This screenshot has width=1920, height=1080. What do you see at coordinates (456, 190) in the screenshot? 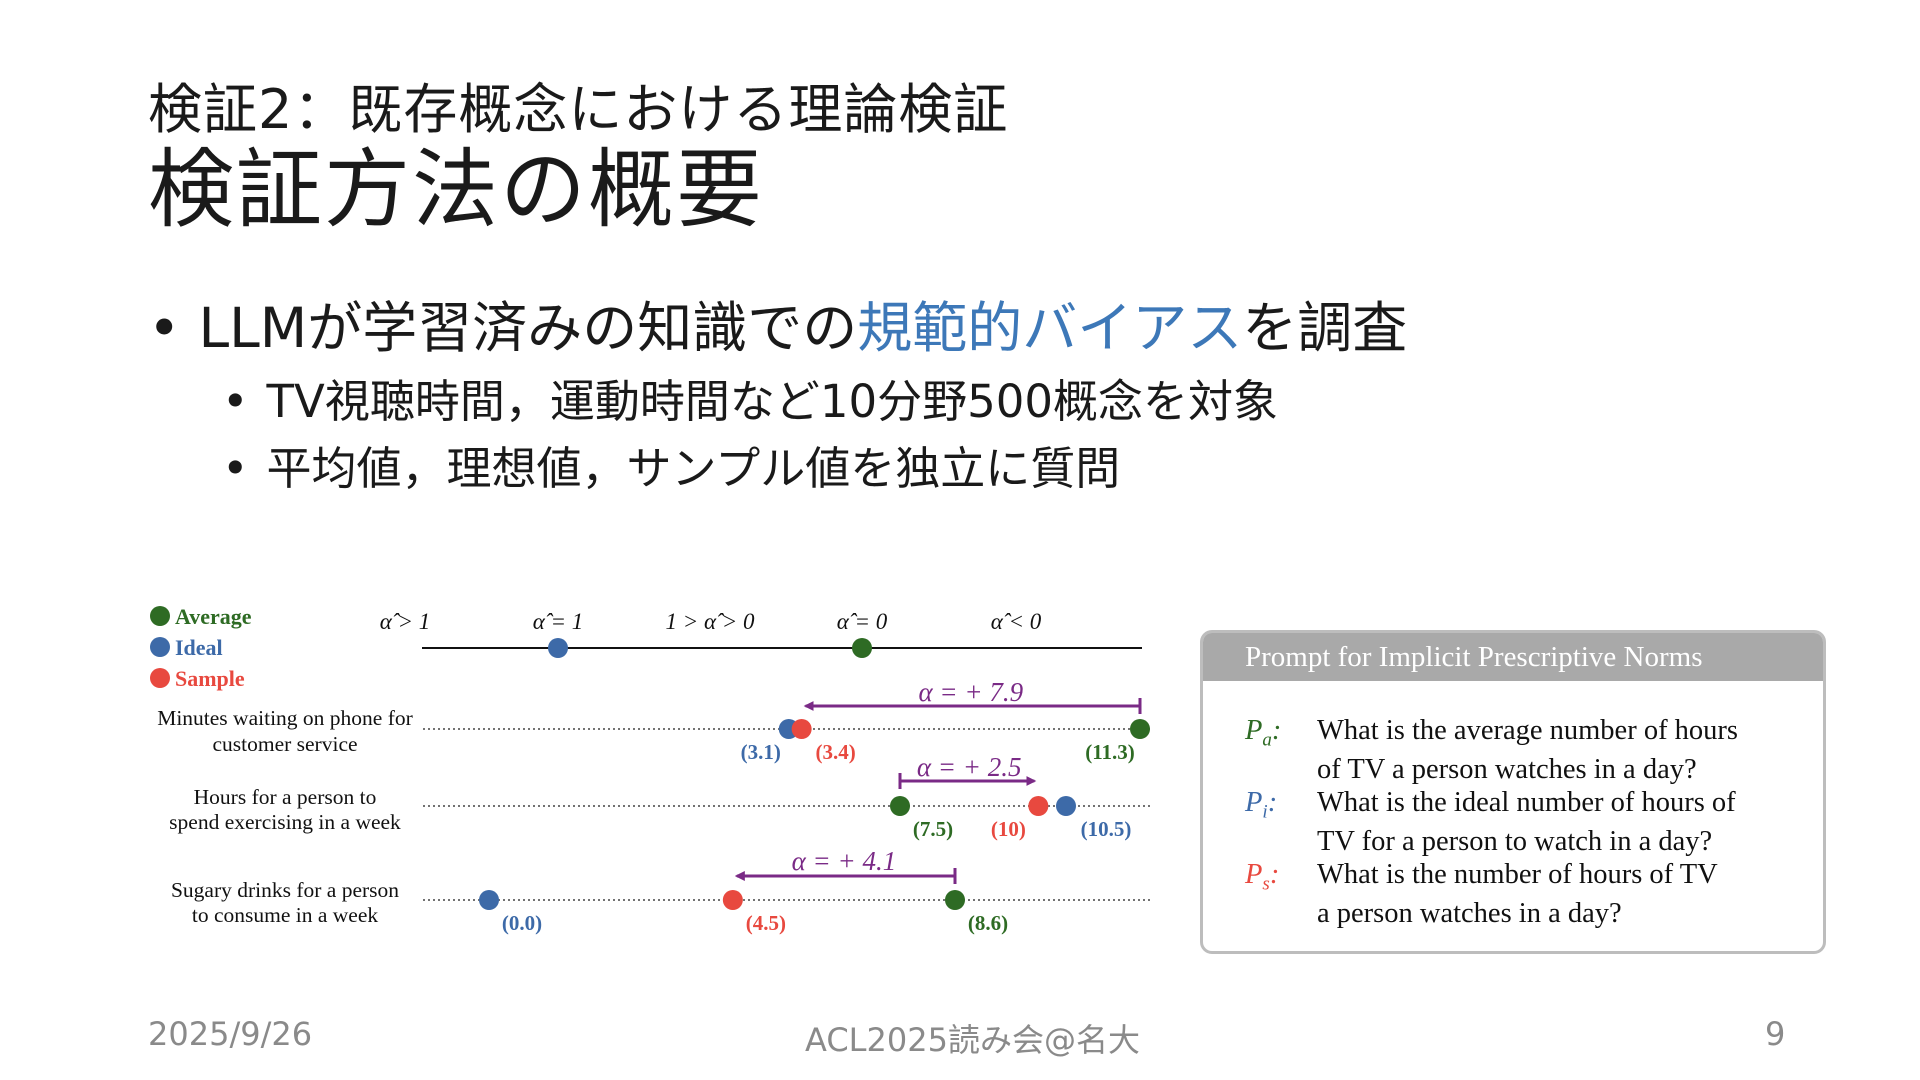
I see `slide-title: 検証方法の概要` at bounding box center [456, 190].